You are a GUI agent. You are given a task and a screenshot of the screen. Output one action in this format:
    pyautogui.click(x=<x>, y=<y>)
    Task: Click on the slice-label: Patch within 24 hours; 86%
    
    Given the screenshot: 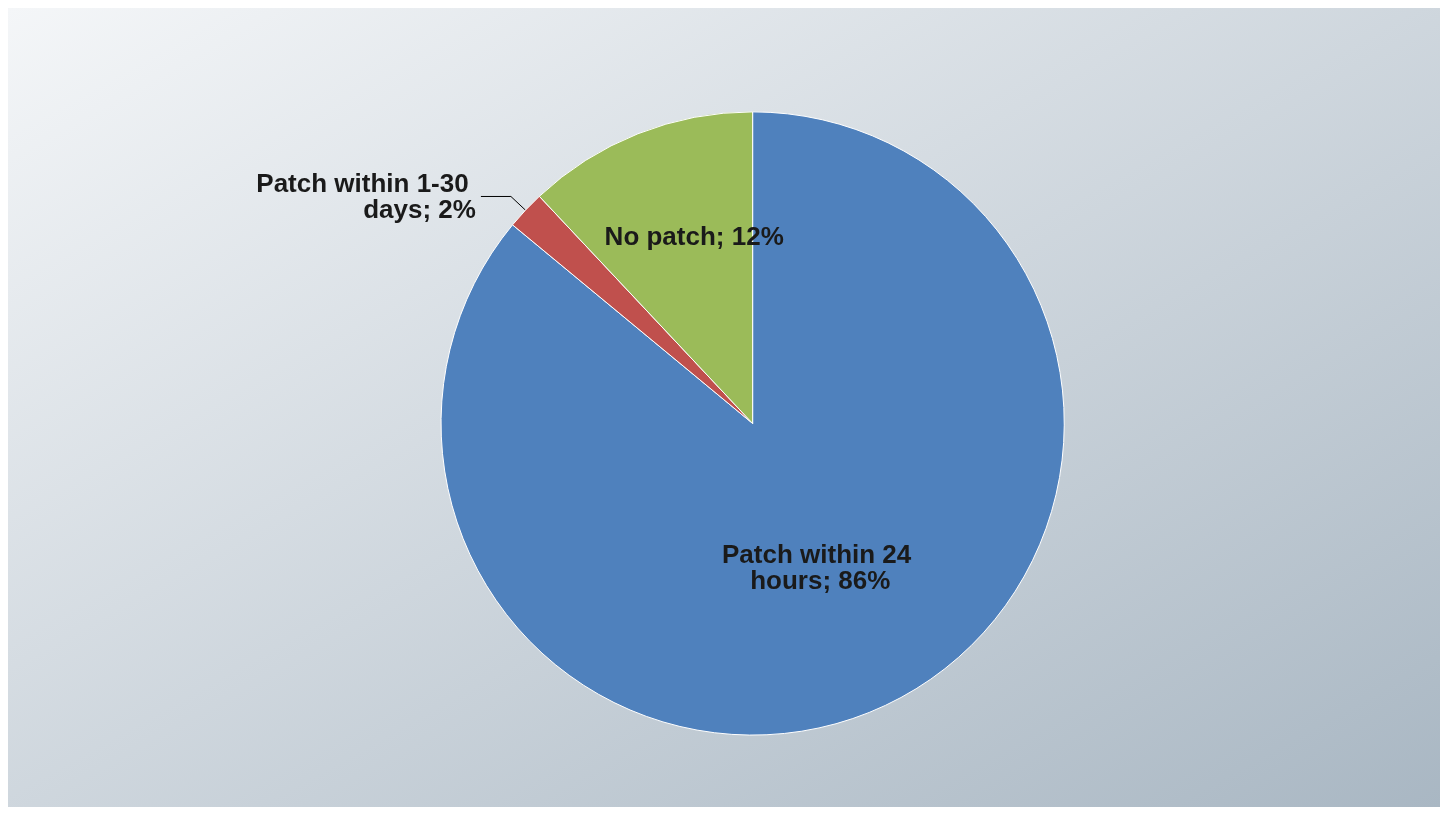 What is the action you would take?
    pyautogui.click(x=820, y=567)
    